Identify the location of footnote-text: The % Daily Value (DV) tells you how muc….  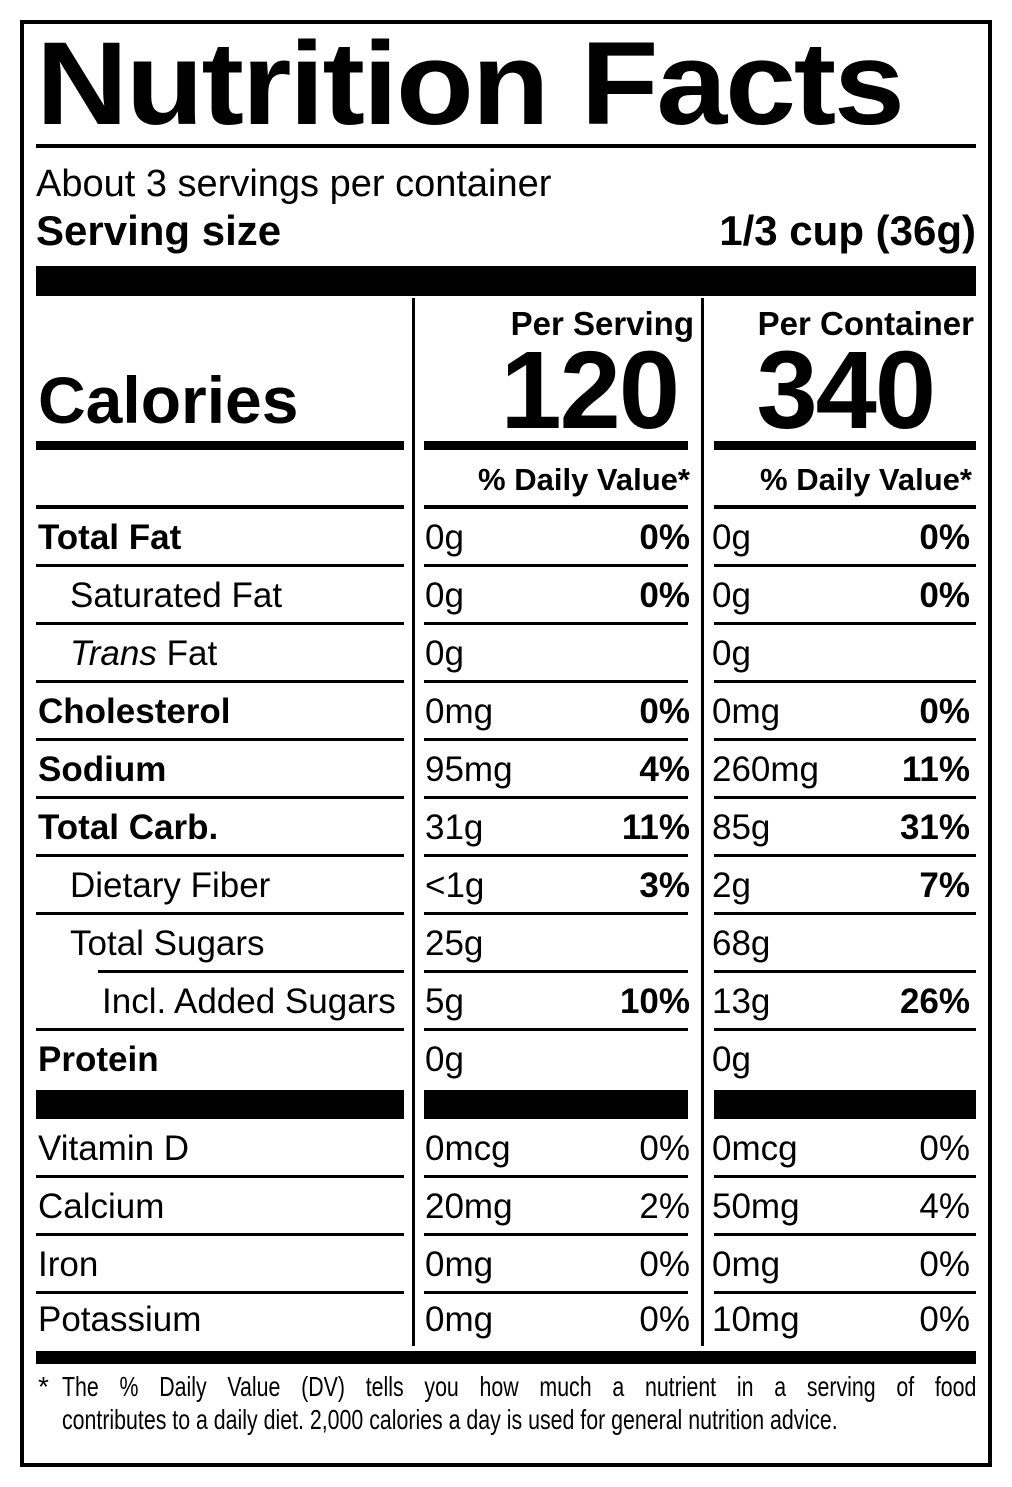
(519, 1403).